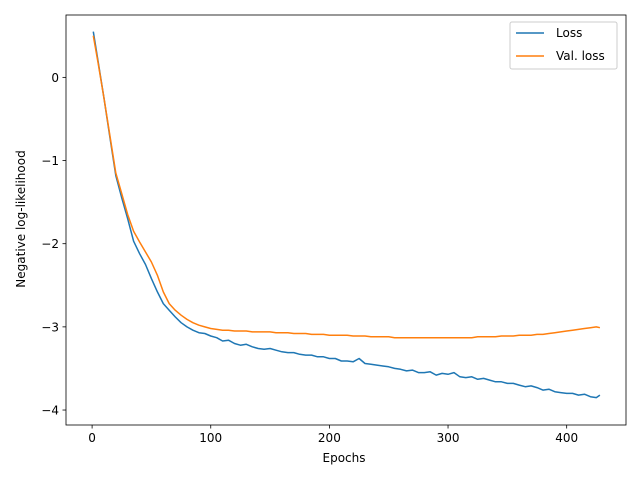 The width and height of the screenshot is (640, 480). Describe the element at coordinates (580, 56) in the screenshot. I see `legend-label-val-loss: Val. loss` at that location.